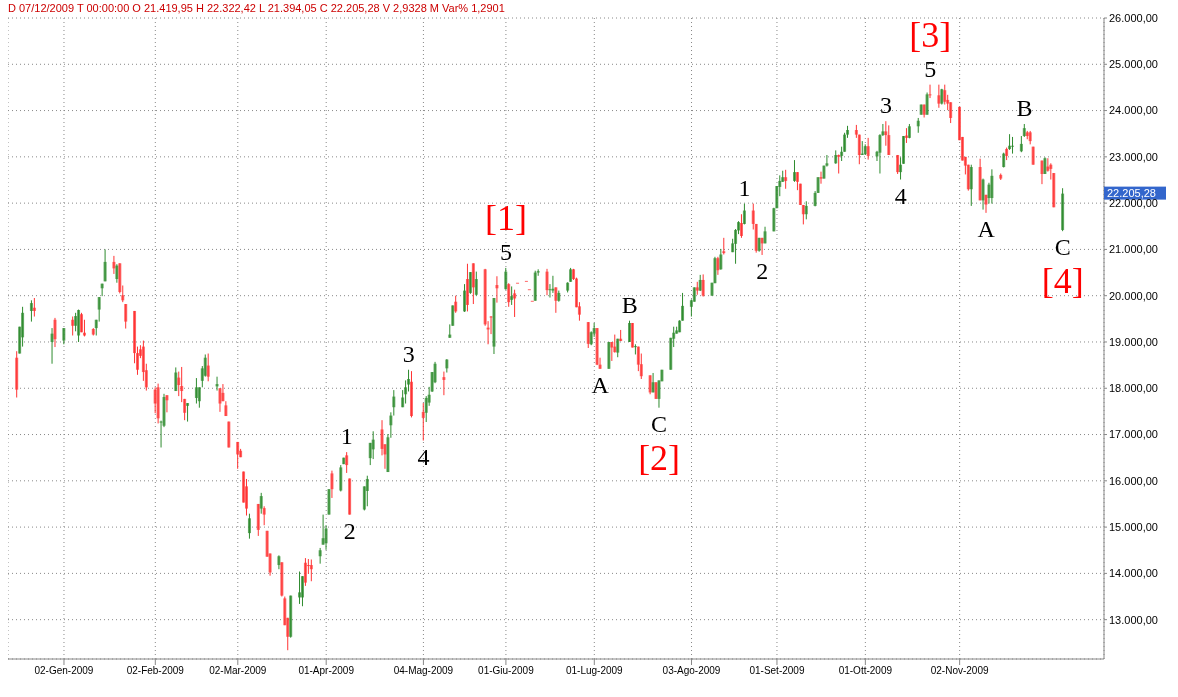 The height and width of the screenshot is (697, 1178). I want to click on x-tick-label: 01-Ott-2009, so click(865, 671).